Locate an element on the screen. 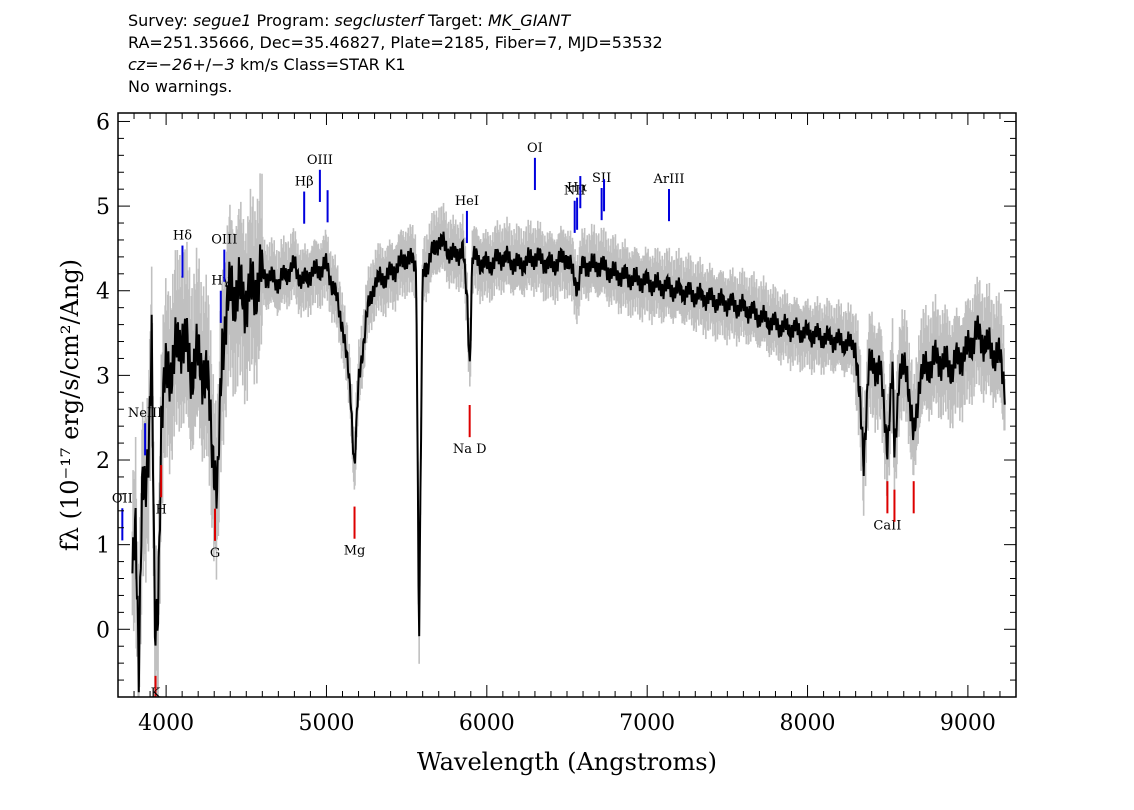 The image size is (1134, 810). y-tick-label: 6 is located at coordinates (103, 122).